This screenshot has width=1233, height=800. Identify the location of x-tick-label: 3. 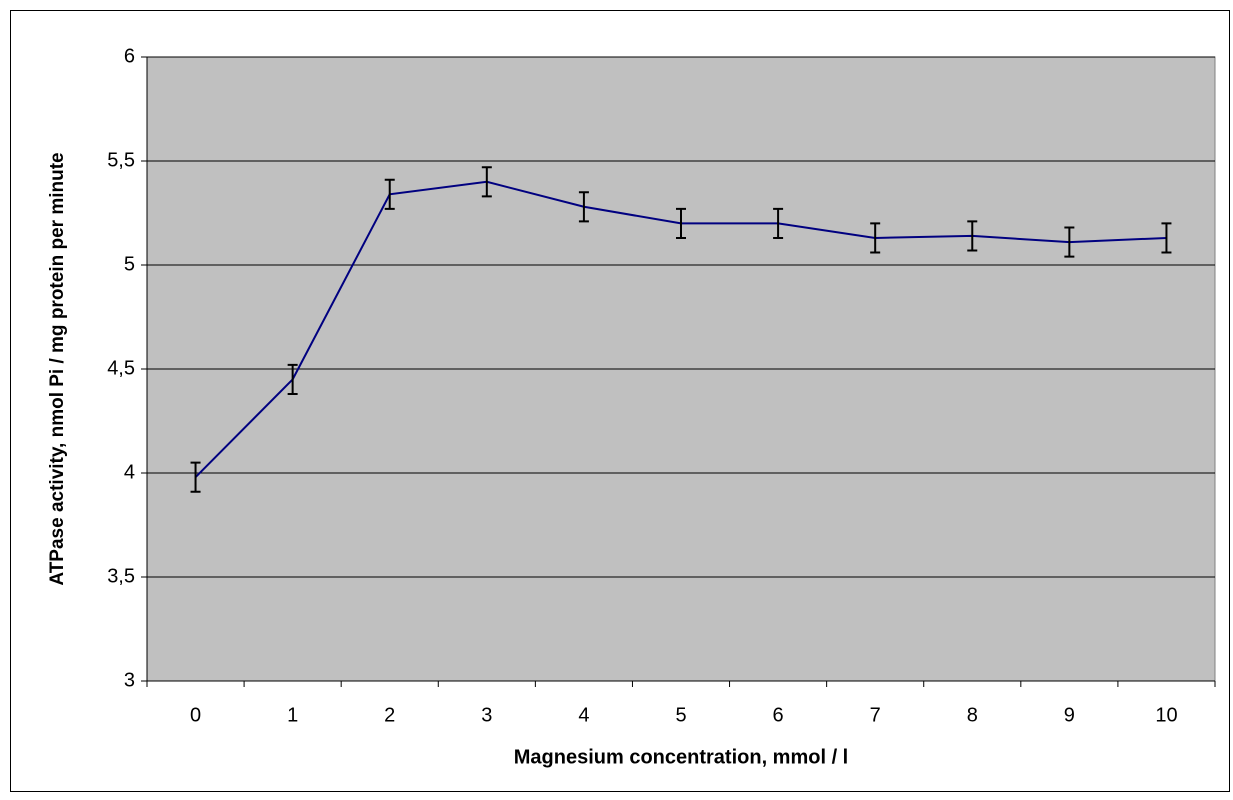
(486, 715).